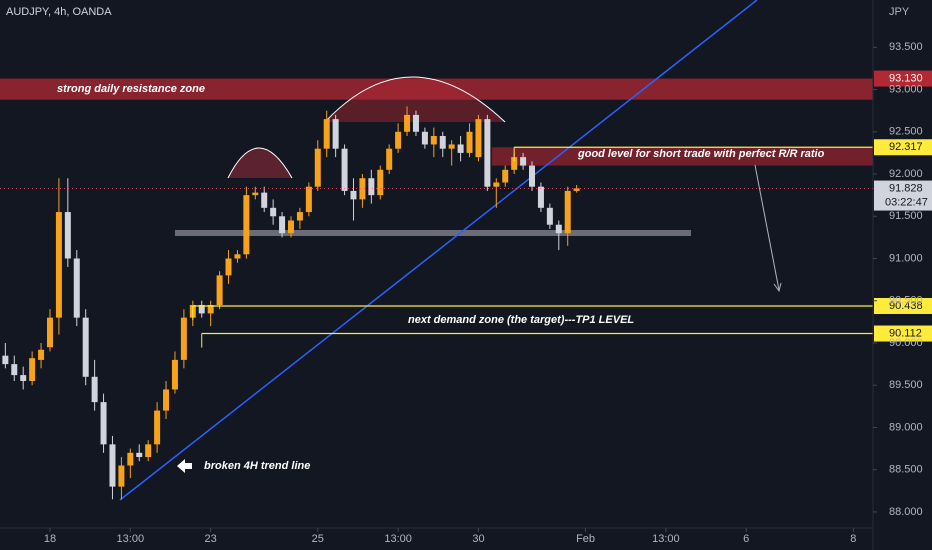  I want to click on y-tick-label: 92.000, so click(906, 174).